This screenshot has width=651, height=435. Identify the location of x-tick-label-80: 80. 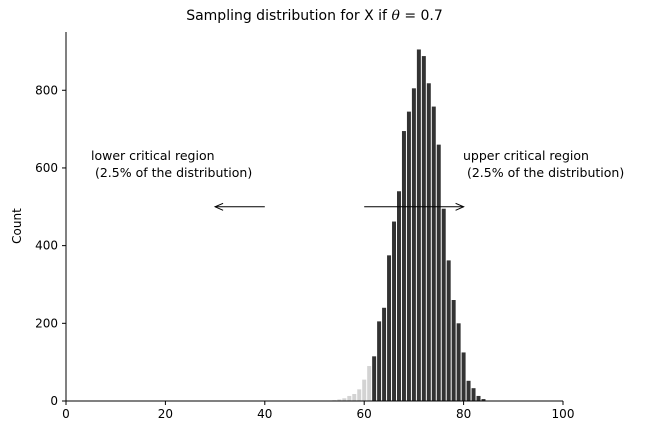
(463, 414).